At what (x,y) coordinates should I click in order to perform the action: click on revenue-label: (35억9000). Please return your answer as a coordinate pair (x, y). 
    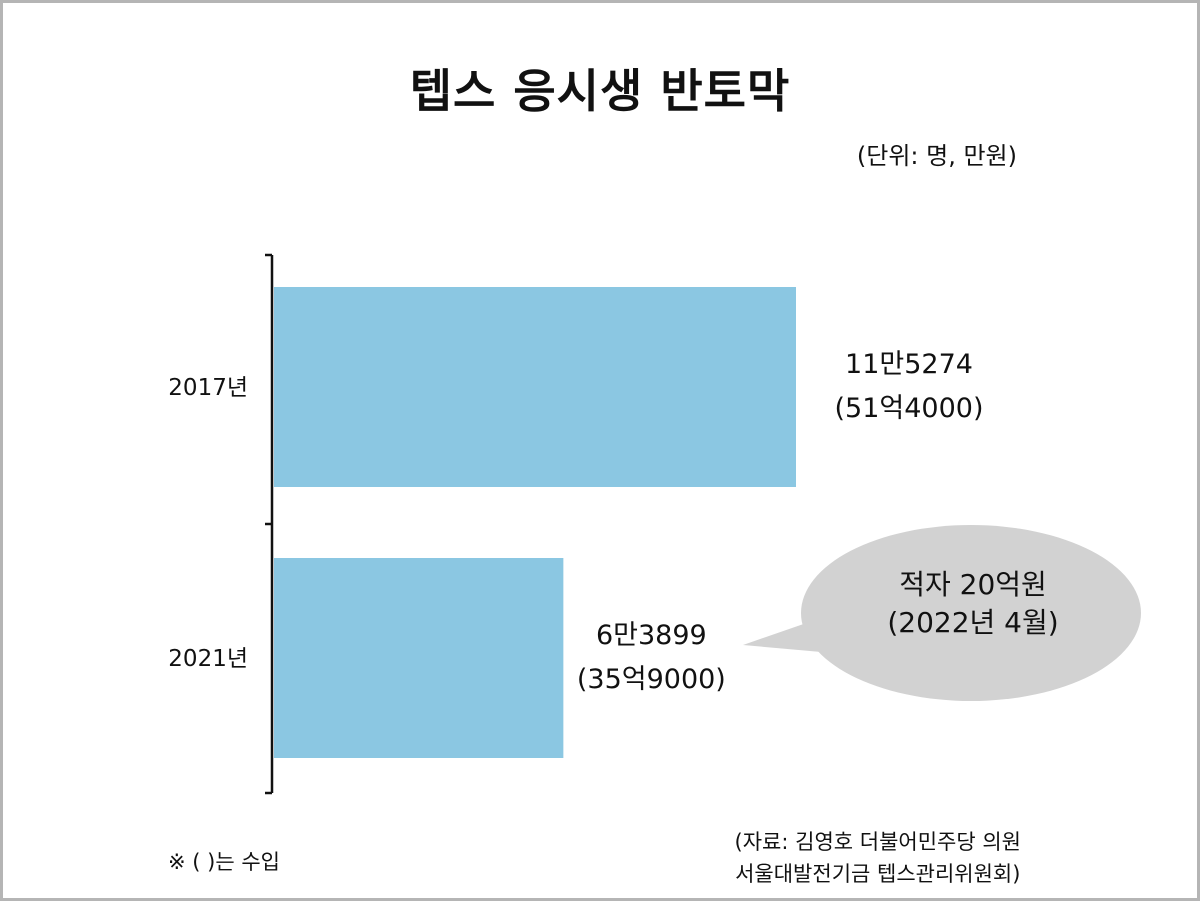
    Looking at the image, I should click on (651, 679).